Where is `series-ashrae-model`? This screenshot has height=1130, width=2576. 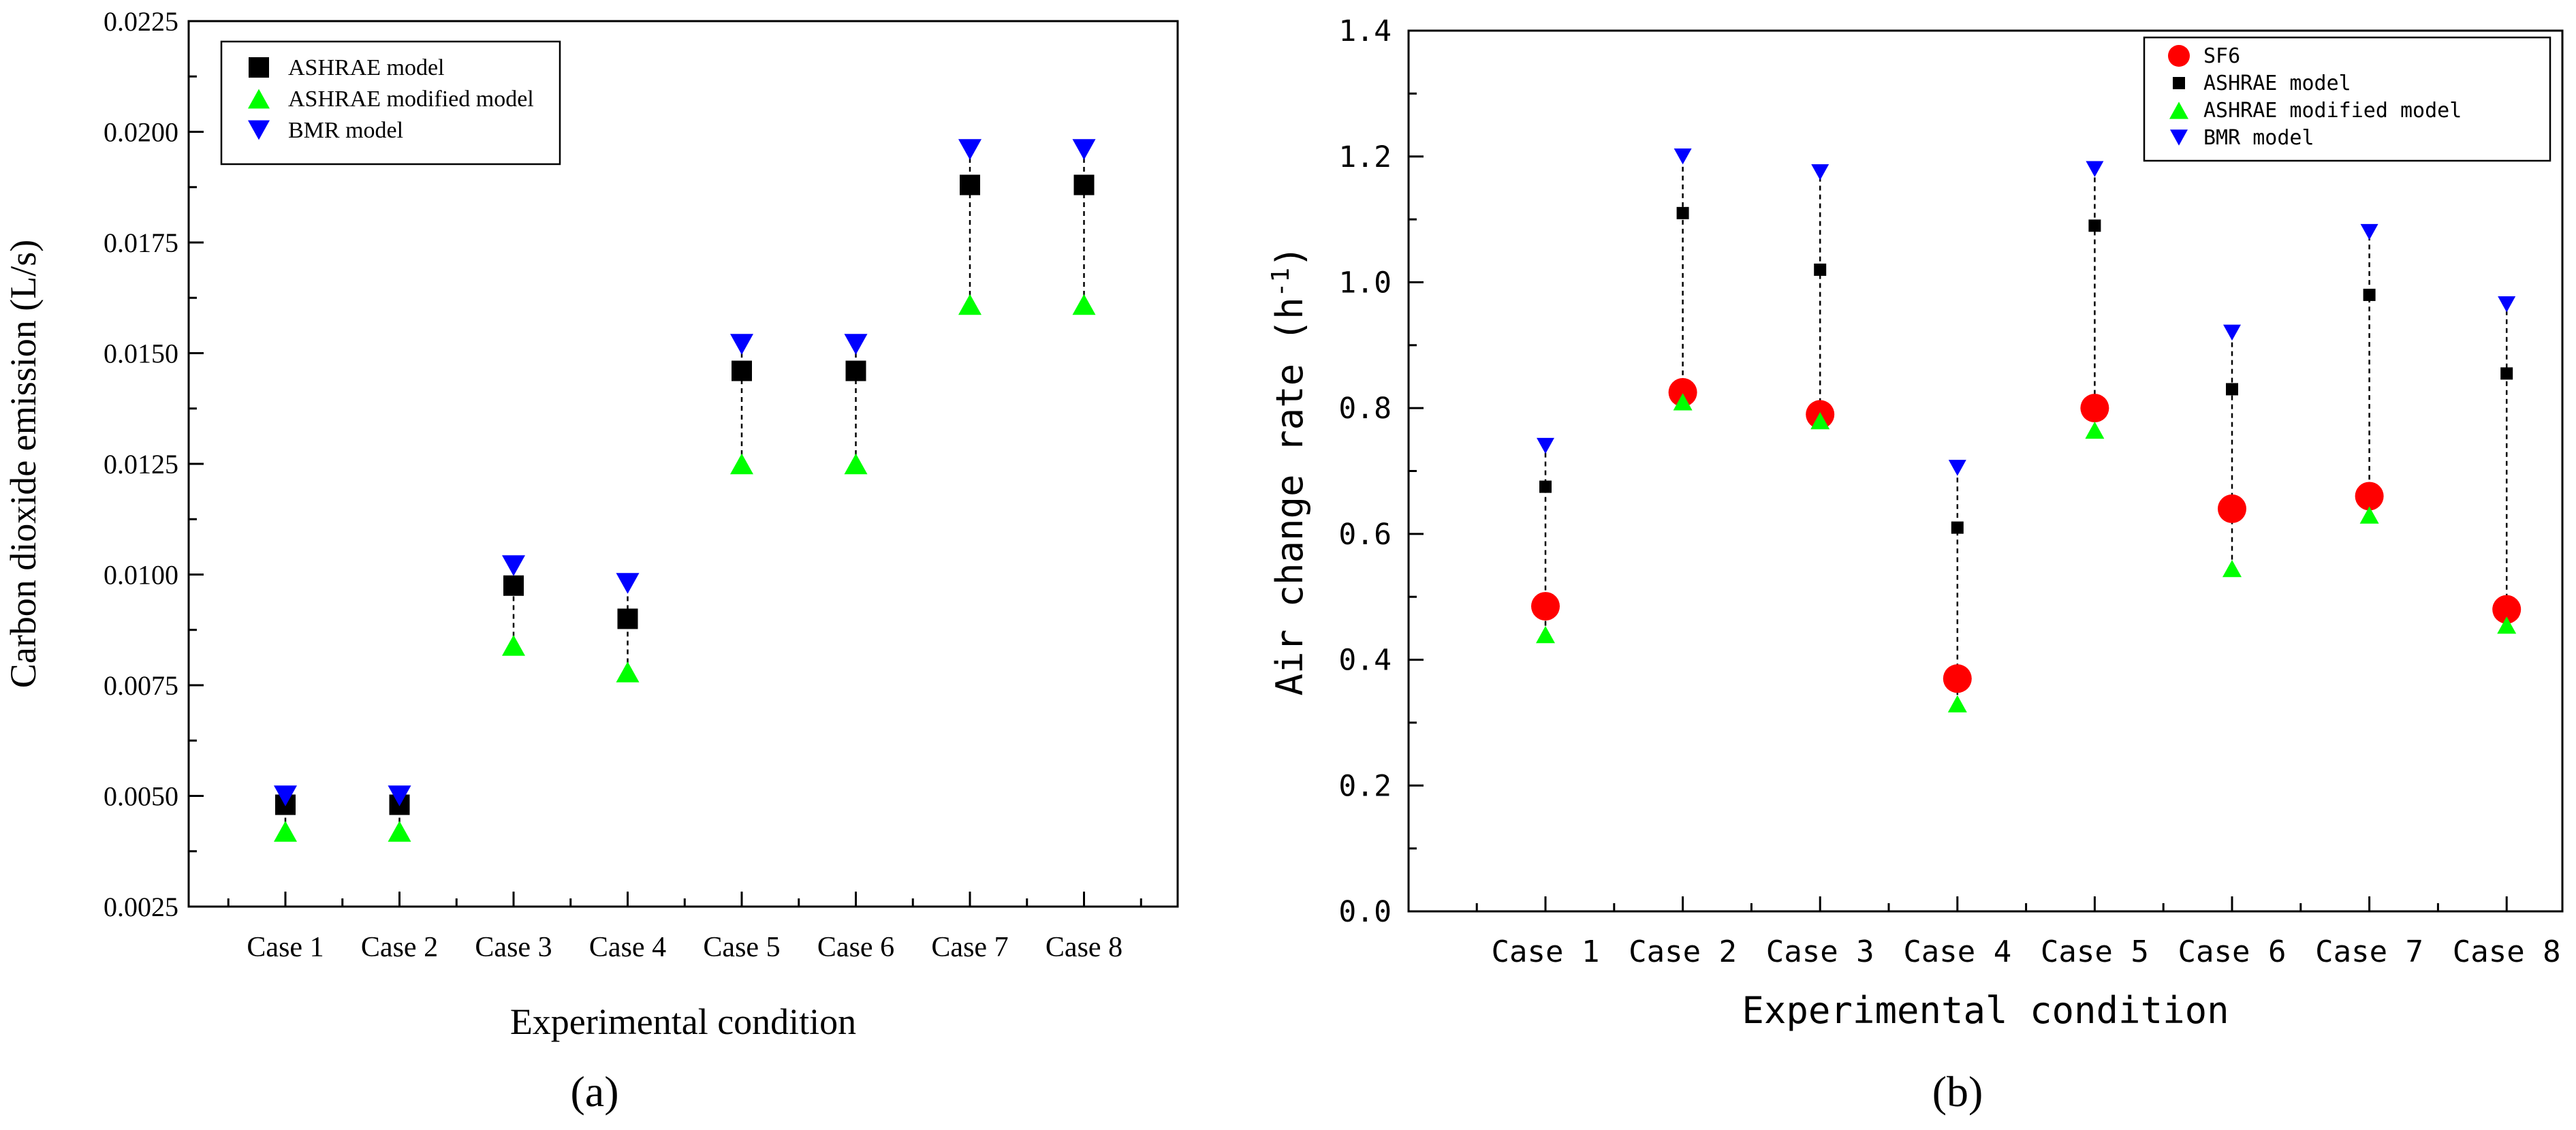 series-ashrae-model is located at coordinates (2026, 370).